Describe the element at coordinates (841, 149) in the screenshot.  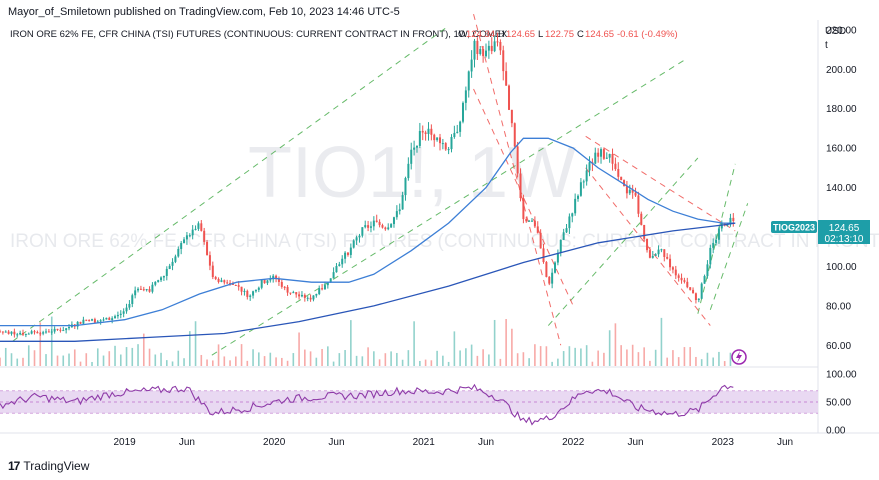
I see `price-tick-label: 160.00` at that location.